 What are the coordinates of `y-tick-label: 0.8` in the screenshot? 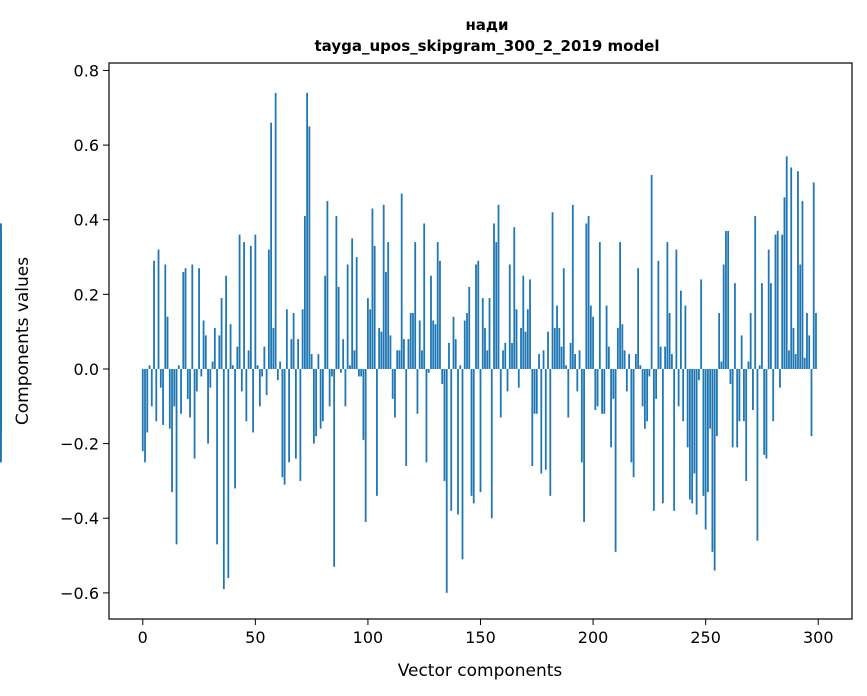 It's located at (86, 70).